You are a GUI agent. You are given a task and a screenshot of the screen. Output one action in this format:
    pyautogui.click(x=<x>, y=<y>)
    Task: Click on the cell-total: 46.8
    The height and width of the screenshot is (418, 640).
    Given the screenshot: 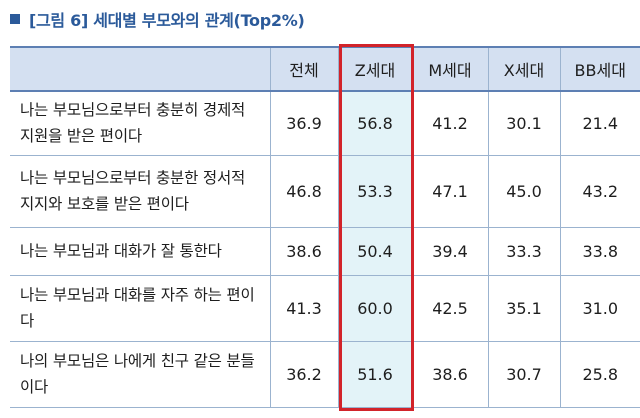 What is the action you would take?
    pyautogui.click(x=304, y=191)
    